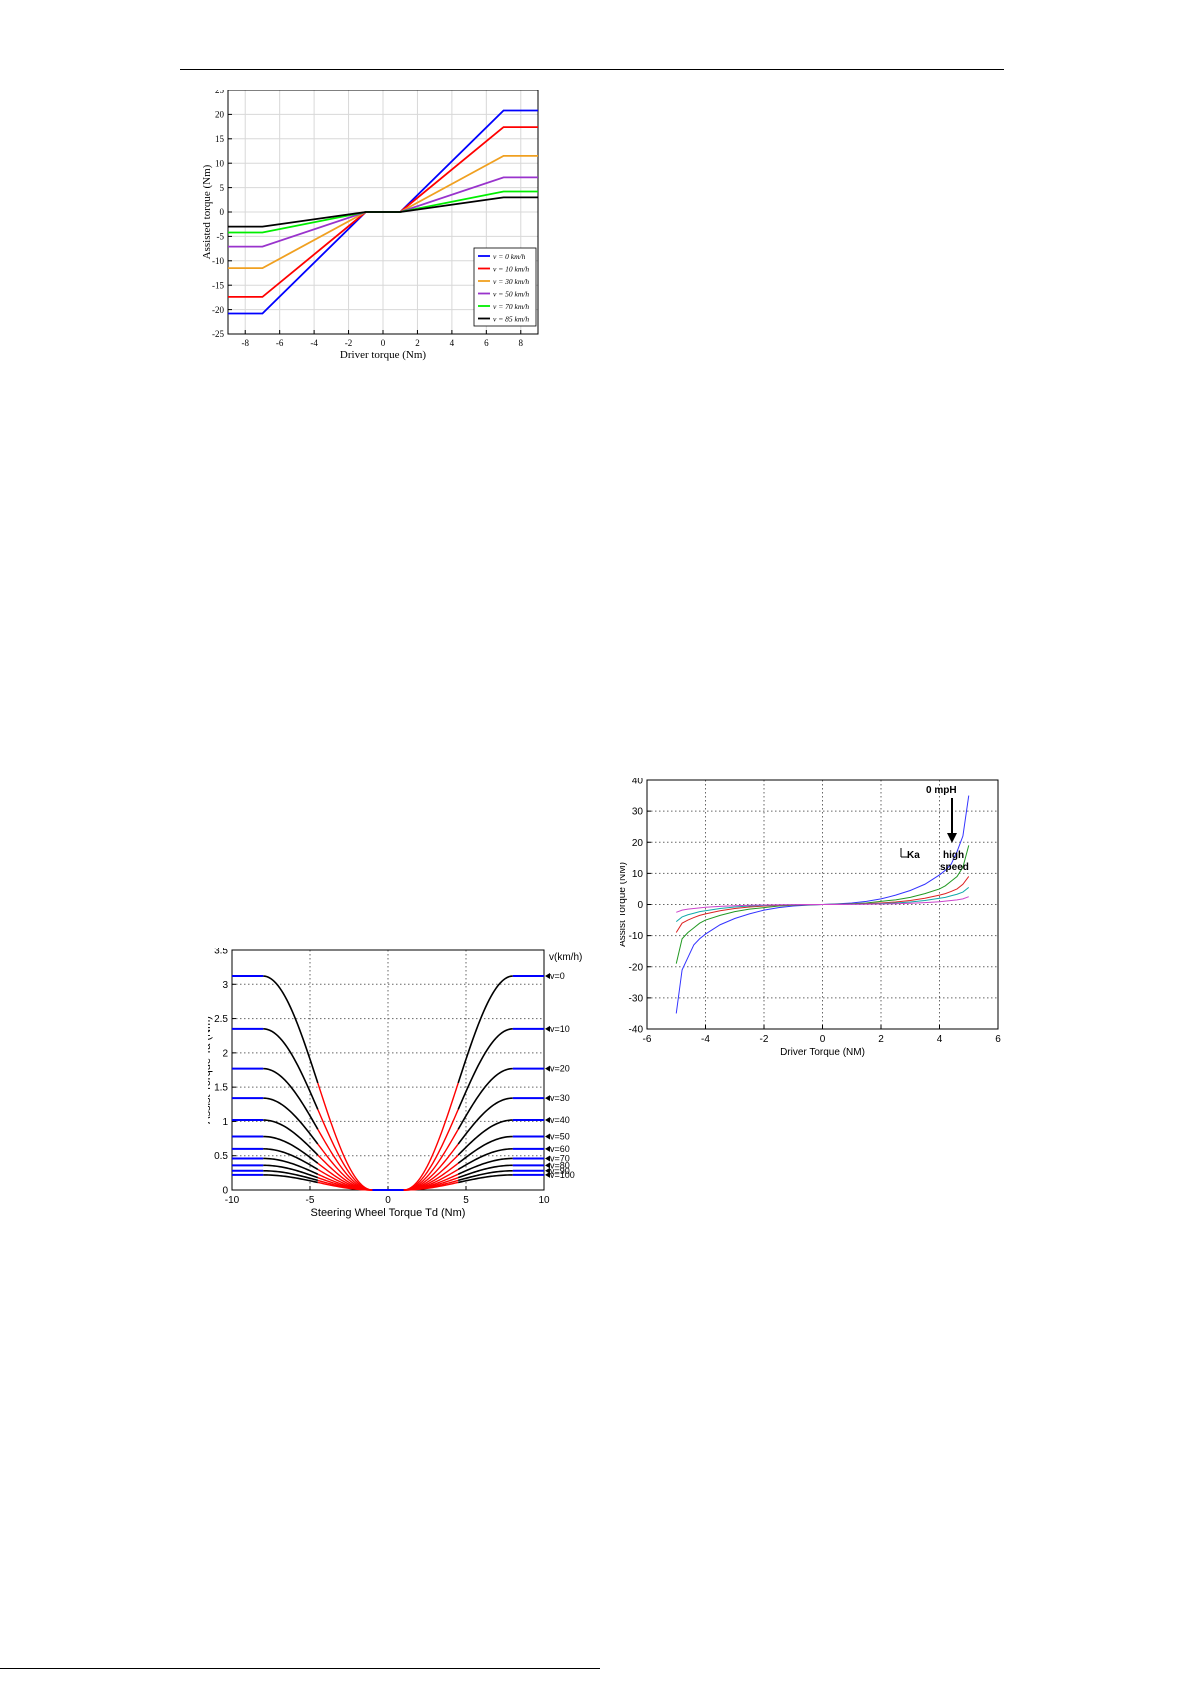  Describe the element at coordinates (486, 343) in the screenshot. I see `x-tick-label: 6` at that location.